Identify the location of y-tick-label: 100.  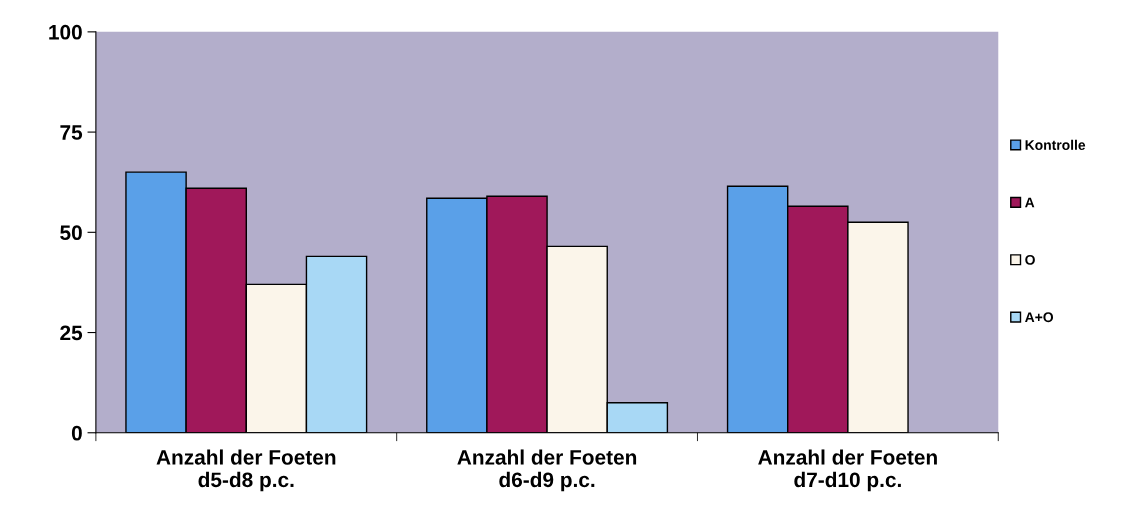
(65, 32).